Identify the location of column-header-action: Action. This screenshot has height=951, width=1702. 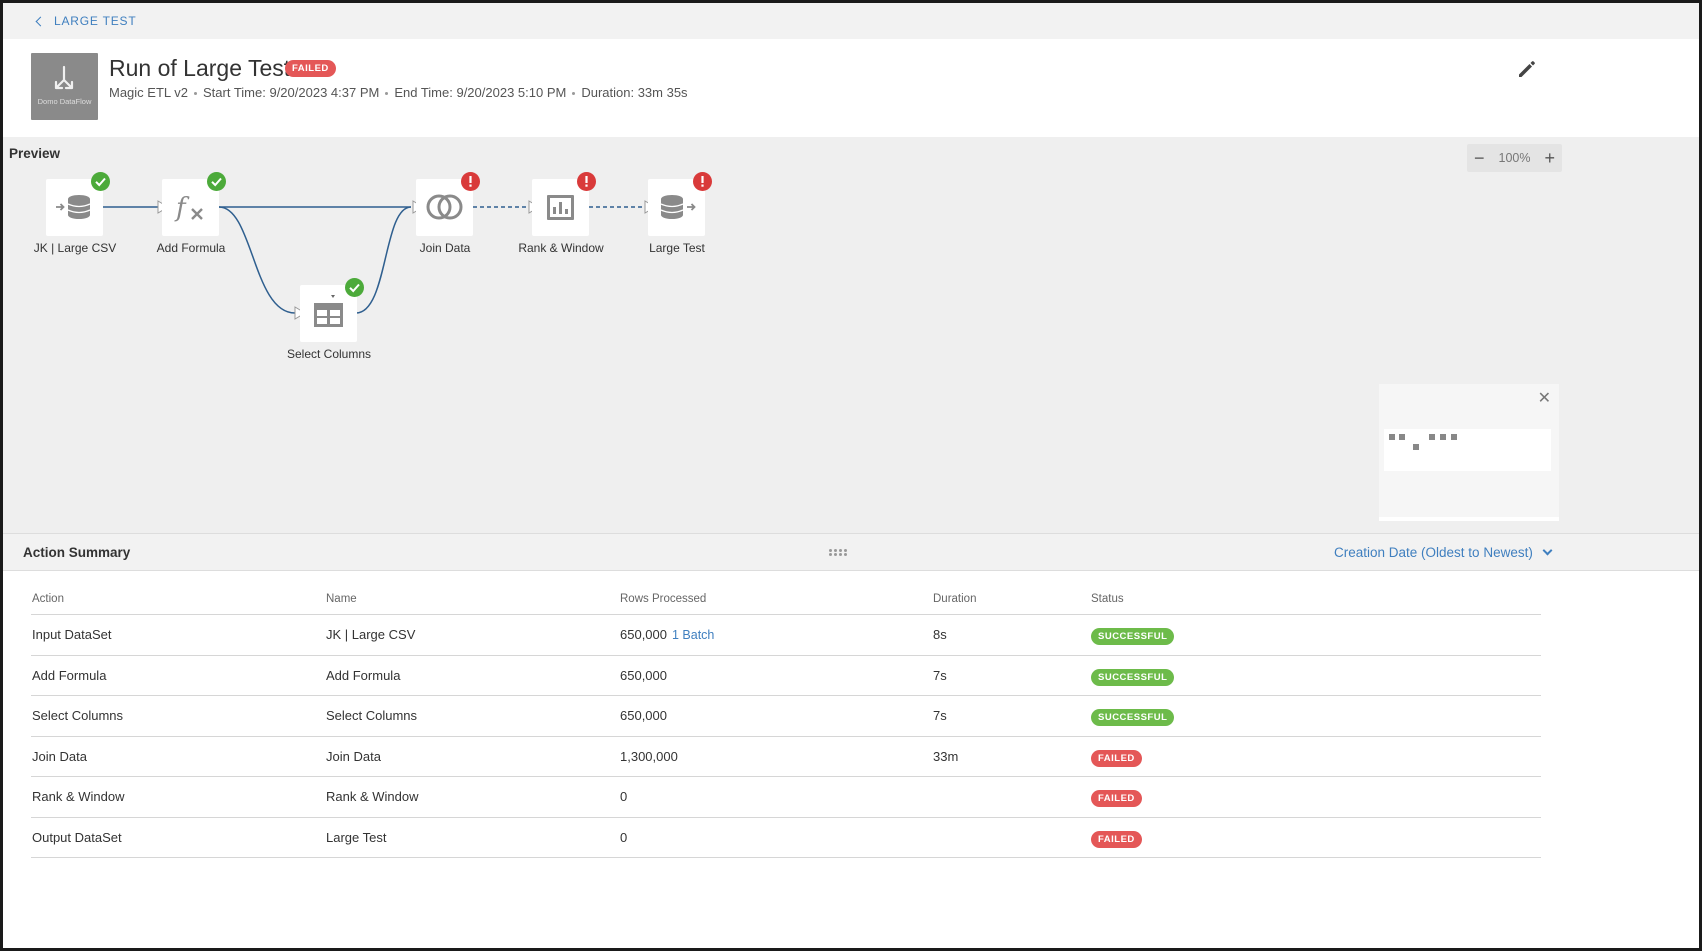
(48, 599).